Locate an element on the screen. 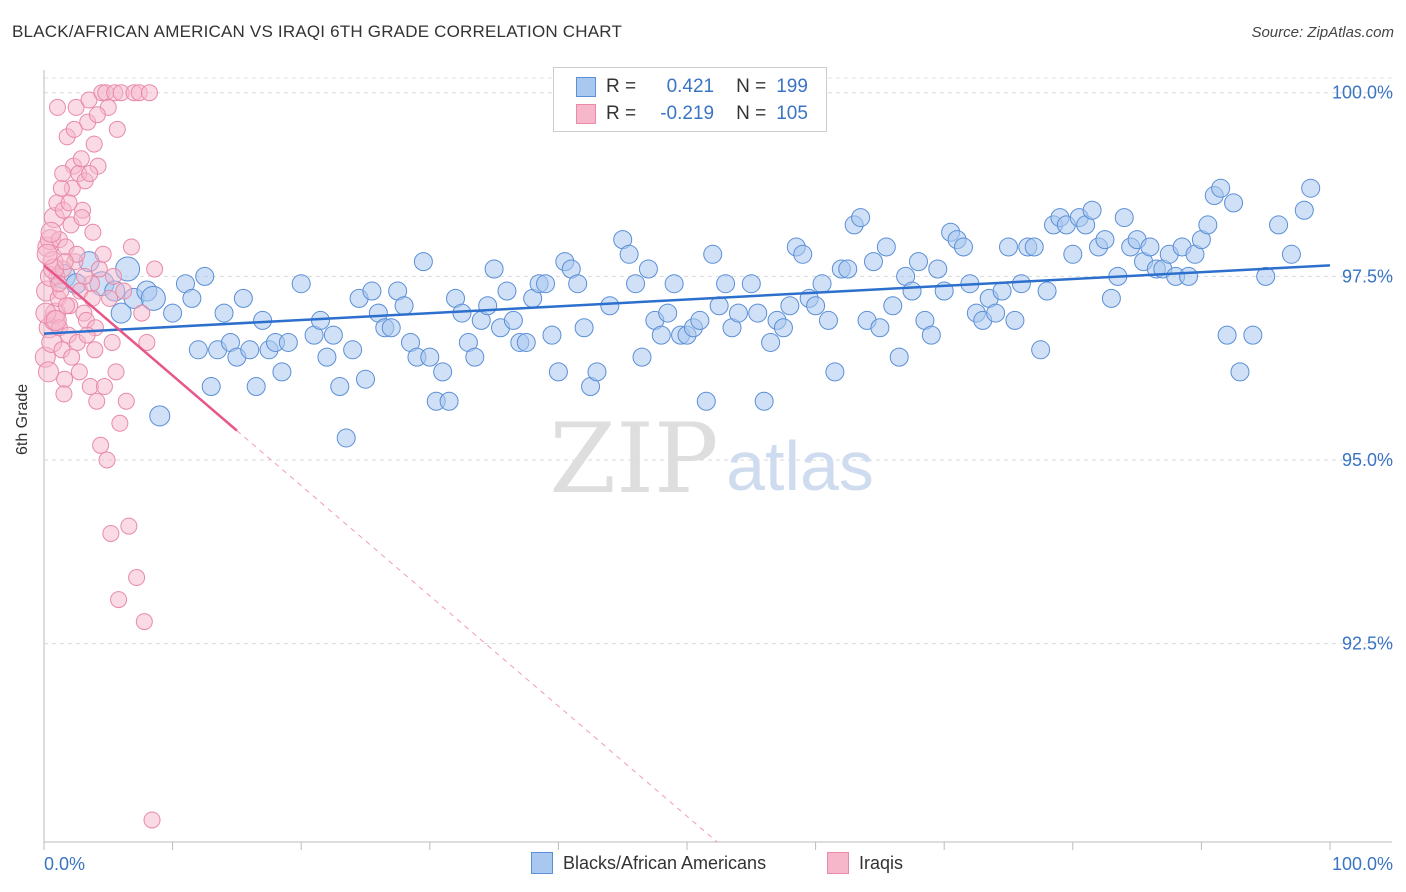 The width and height of the screenshot is (1406, 892). r-label: R = is located at coordinates (621, 113).